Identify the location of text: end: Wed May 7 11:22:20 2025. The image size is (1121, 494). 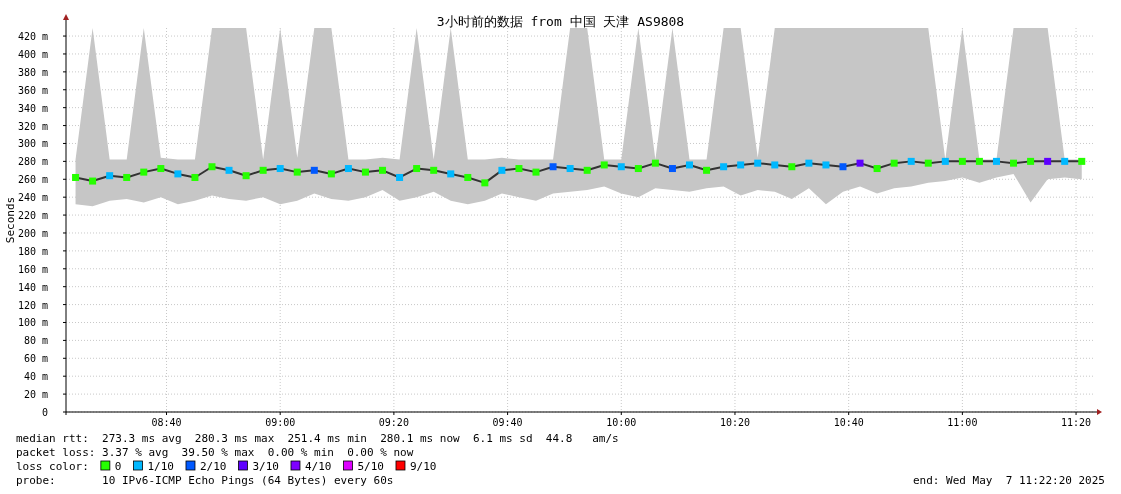
(1008, 480).